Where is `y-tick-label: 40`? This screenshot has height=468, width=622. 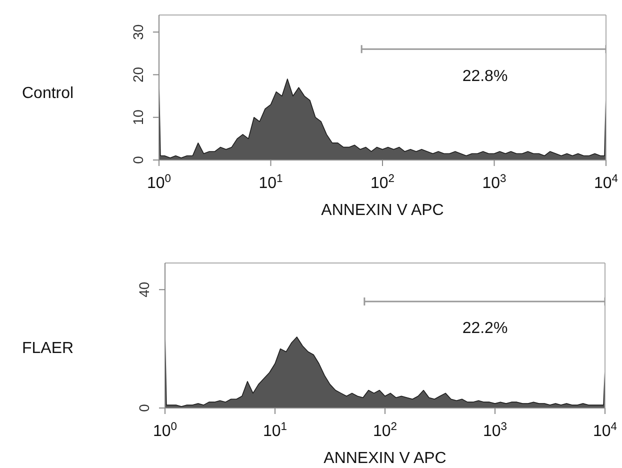
y-tick-label: 40 is located at coordinates (144, 290).